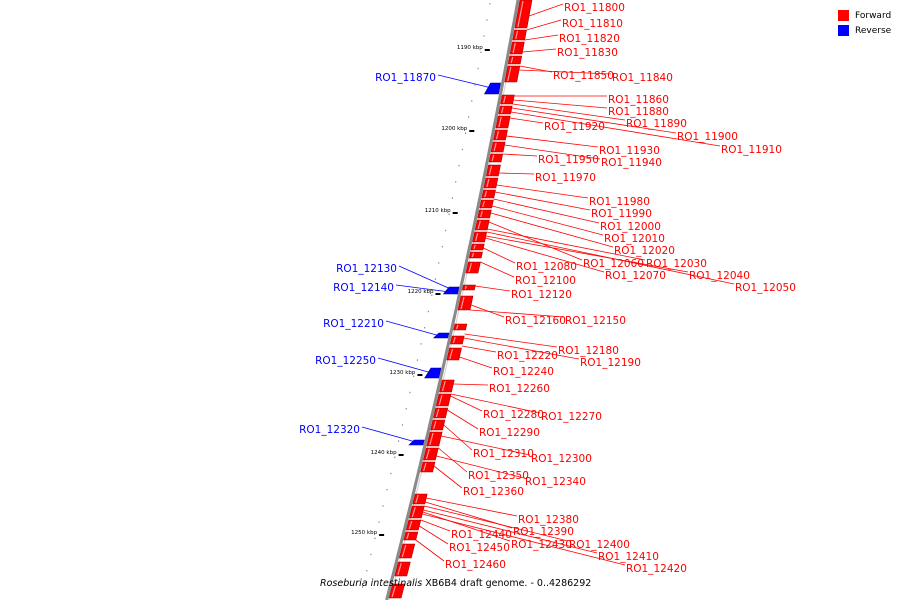  I want to click on forward-gene-label: RO1_11820, so click(589, 39).